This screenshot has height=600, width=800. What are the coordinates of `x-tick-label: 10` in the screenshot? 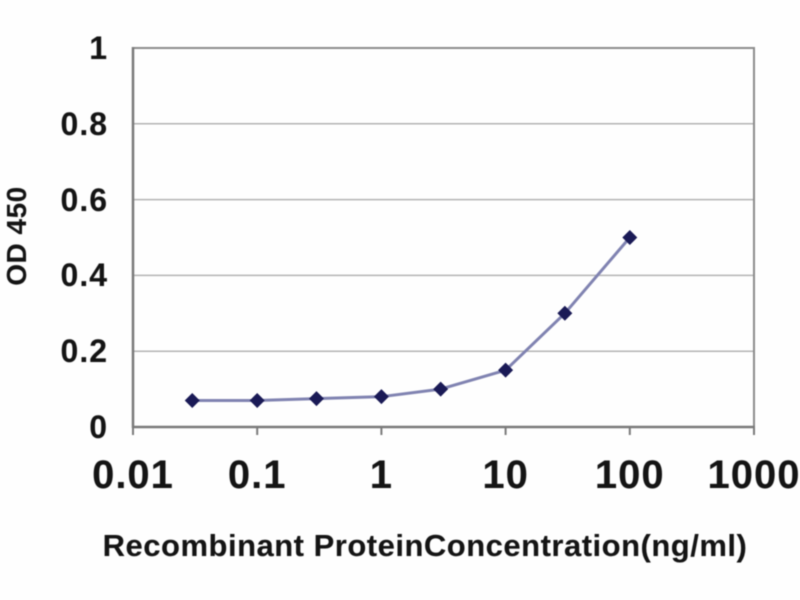 It's located at (505, 475).